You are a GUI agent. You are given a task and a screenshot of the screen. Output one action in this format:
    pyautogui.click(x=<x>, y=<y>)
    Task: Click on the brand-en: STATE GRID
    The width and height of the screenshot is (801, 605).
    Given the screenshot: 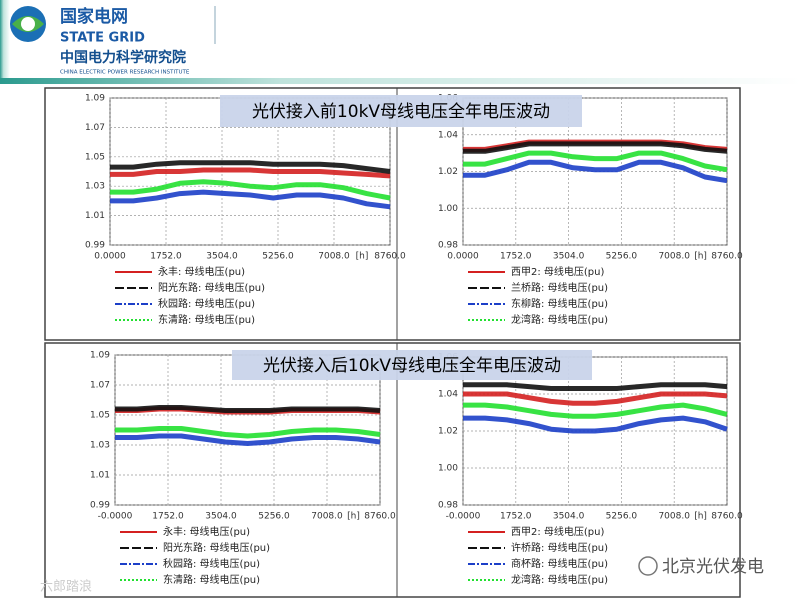 What is the action you would take?
    pyautogui.click(x=102, y=38)
    